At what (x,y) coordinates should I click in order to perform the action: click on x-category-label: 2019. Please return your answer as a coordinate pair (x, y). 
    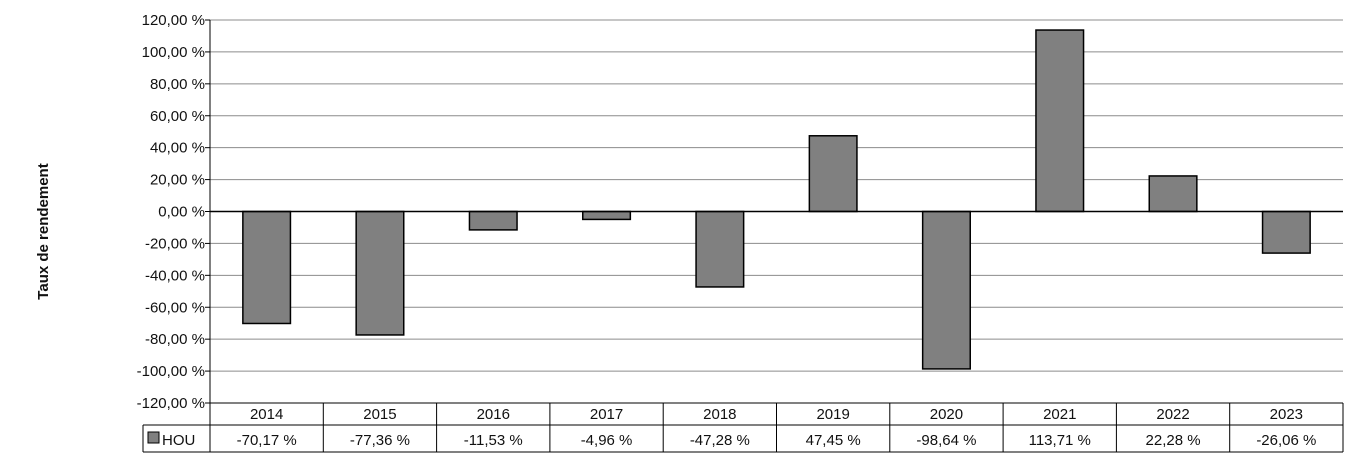
    Looking at the image, I should click on (832, 414).